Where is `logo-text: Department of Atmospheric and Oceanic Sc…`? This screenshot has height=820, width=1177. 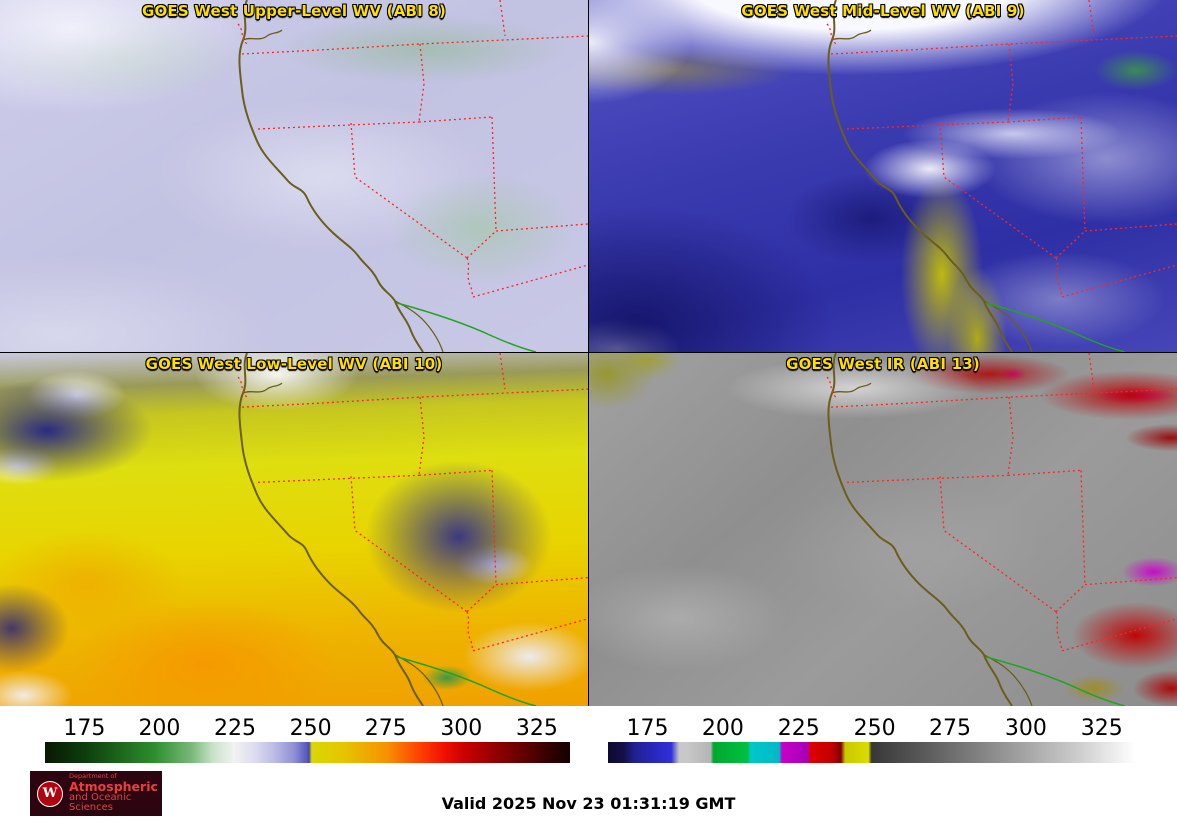
logo-text: Department of Atmospheric and Oceanic Sc… is located at coordinates (113, 793).